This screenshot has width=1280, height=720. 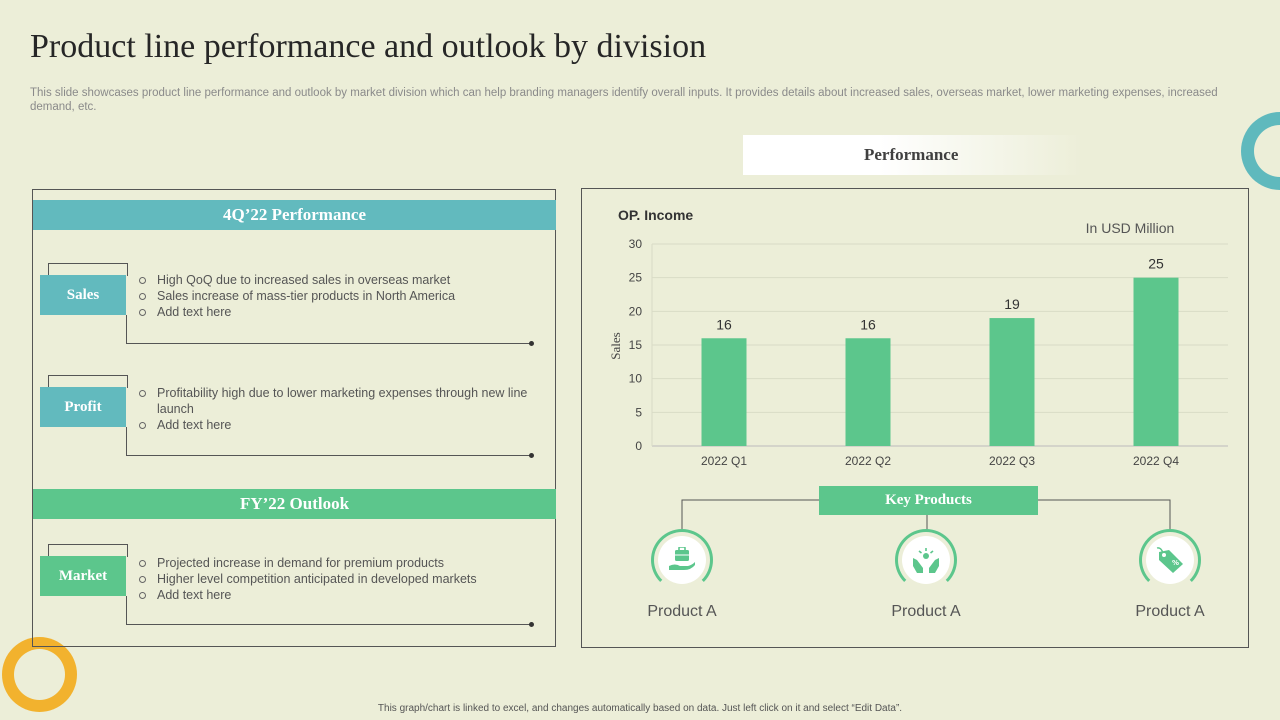 What do you see at coordinates (1156, 461) in the screenshot?
I see `x-tick-label: 2022 Q4` at bounding box center [1156, 461].